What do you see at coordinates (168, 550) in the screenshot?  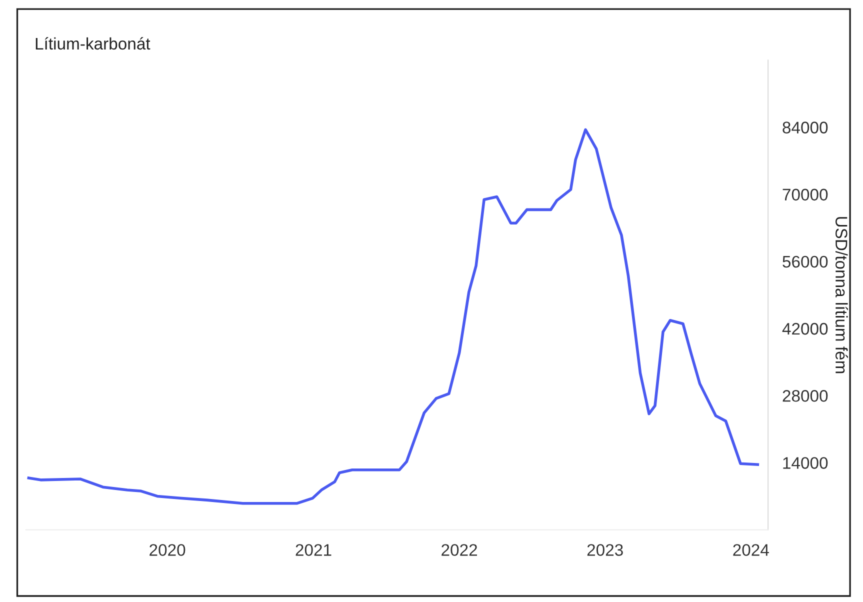 I see `x-tick-label: 2020` at bounding box center [168, 550].